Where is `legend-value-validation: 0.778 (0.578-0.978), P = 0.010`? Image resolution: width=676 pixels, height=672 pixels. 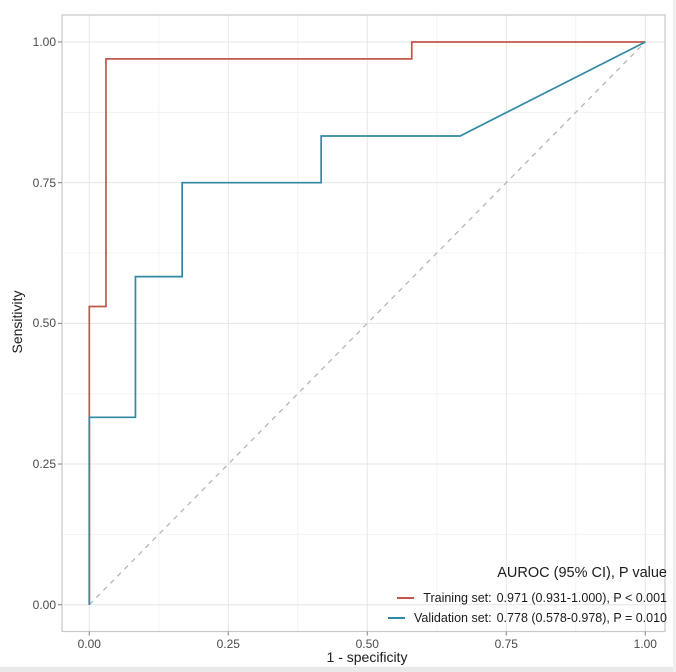
legend-value-validation: 0.778 (0.578-0.978), P = 0.010 is located at coordinates (581, 618).